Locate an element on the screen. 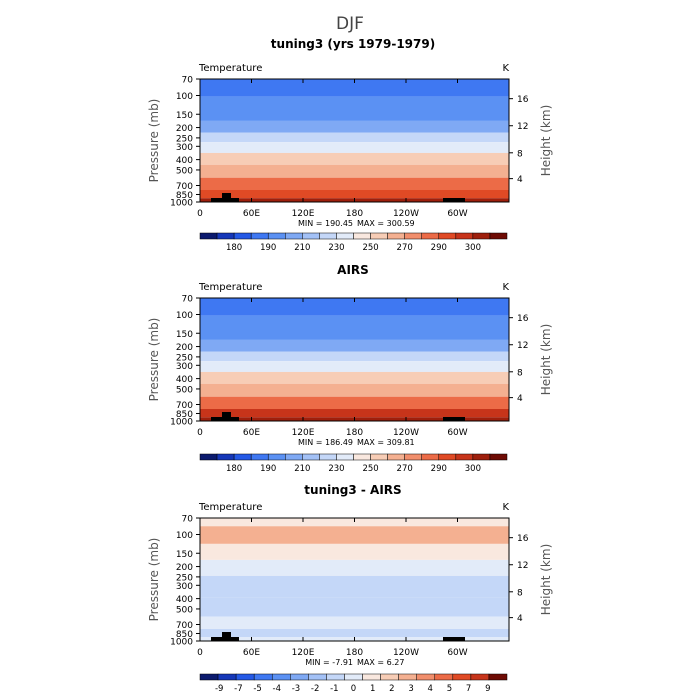 The width and height of the screenshot is (700, 700). pressure-axis-title: Pressure (mb) is located at coordinates (154, 360).